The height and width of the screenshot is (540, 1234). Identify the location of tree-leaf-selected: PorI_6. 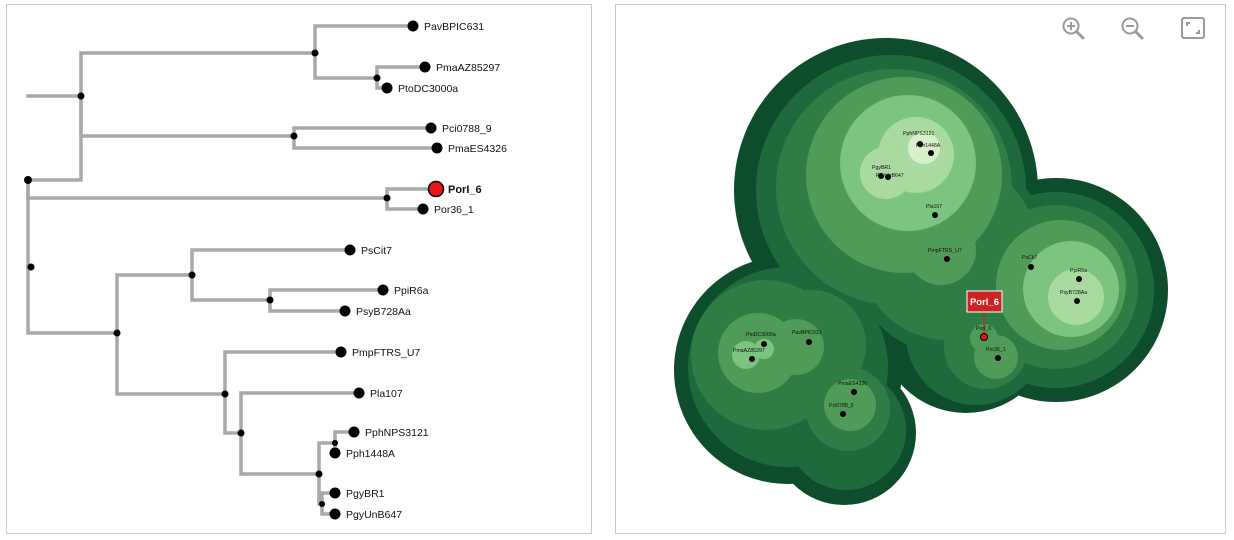
(454, 189).